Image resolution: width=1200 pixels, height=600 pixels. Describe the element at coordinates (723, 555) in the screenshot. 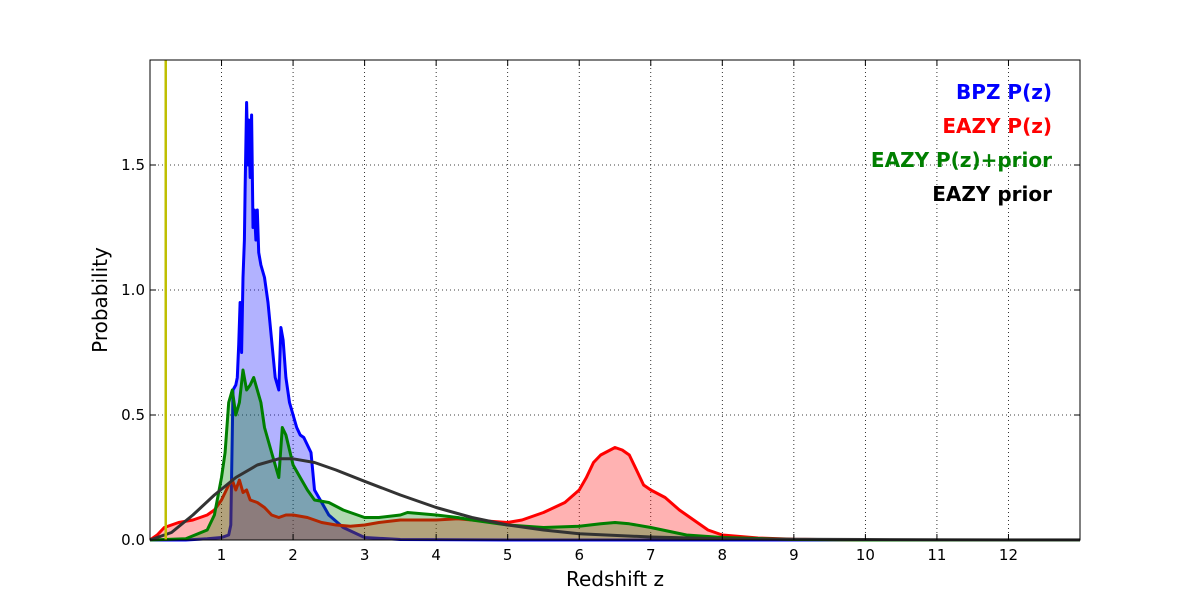

I see `x-tick-label: 8` at that location.